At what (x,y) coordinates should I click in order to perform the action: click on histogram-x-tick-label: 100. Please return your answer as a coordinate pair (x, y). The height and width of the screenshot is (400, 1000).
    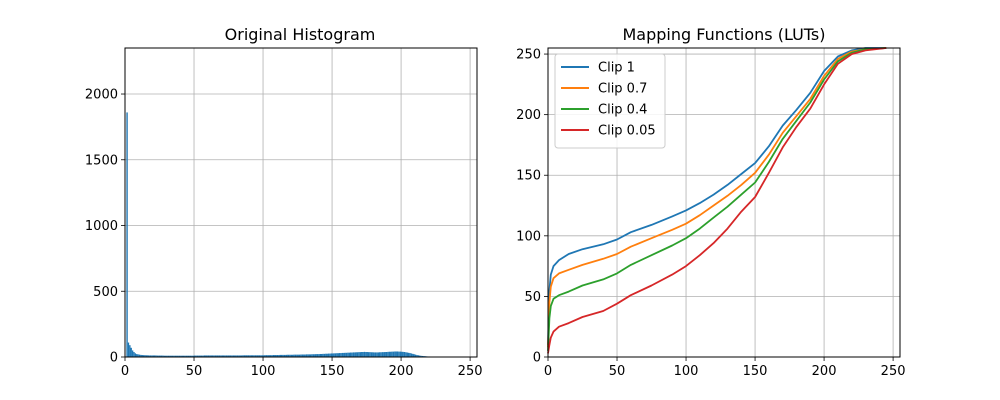
    Looking at the image, I should click on (263, 371).